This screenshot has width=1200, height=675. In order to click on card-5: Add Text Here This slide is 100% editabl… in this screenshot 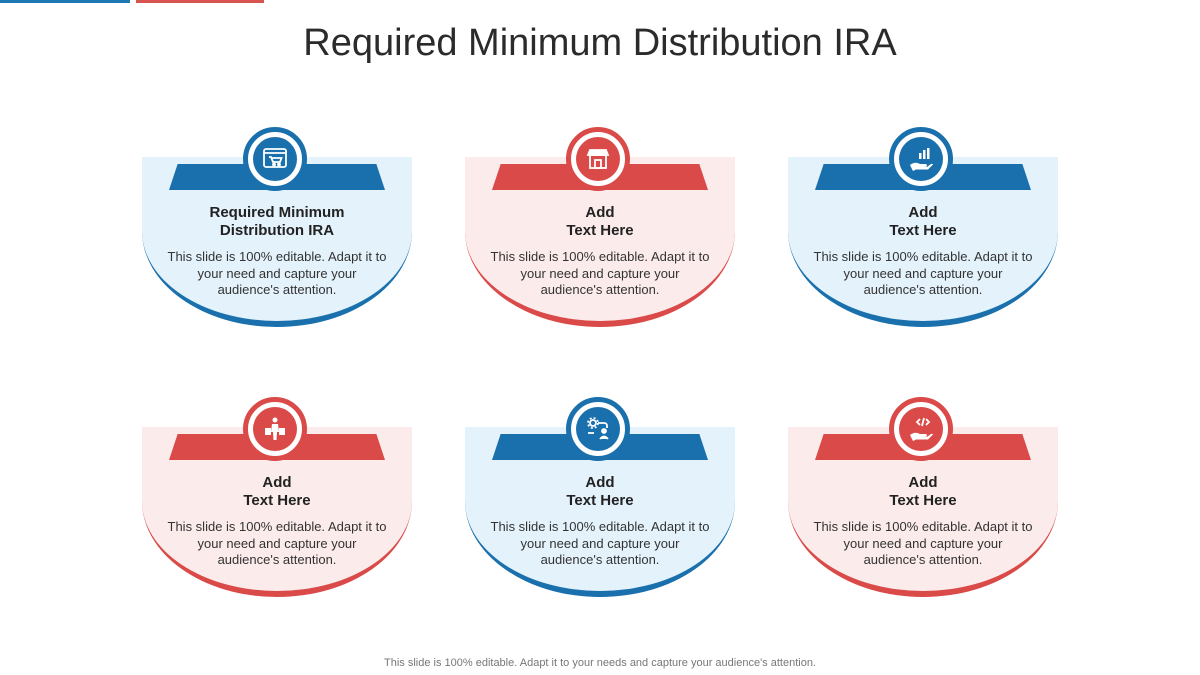, I will do `click(600, 497)`.